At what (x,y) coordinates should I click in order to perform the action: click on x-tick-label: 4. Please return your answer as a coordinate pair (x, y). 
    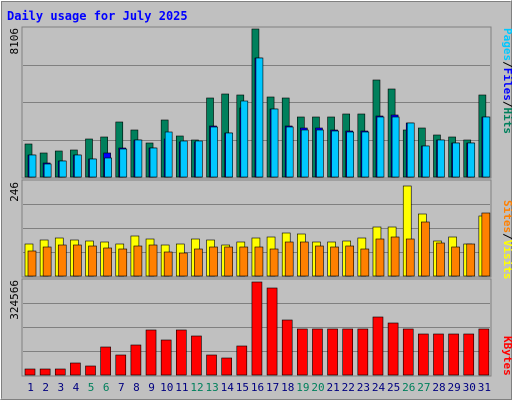
    Looking at the image, I should click on (76, 387).